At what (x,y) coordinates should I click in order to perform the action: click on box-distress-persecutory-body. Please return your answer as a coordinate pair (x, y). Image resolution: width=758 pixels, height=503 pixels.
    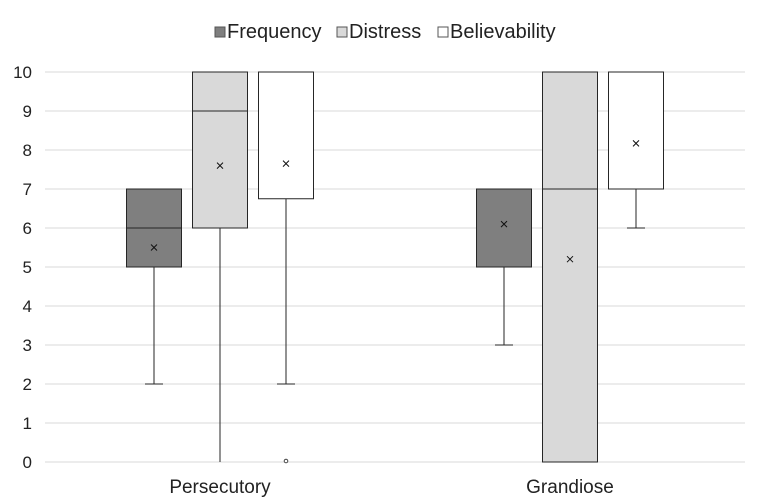
    Looking at the image, I should click on (220, 150).